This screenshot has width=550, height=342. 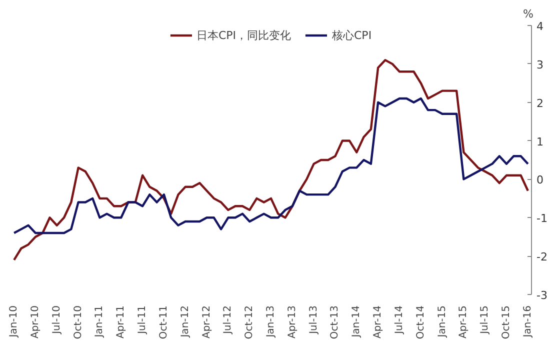 I want to click on y-axis-title: %, so click(x=528, y=14).